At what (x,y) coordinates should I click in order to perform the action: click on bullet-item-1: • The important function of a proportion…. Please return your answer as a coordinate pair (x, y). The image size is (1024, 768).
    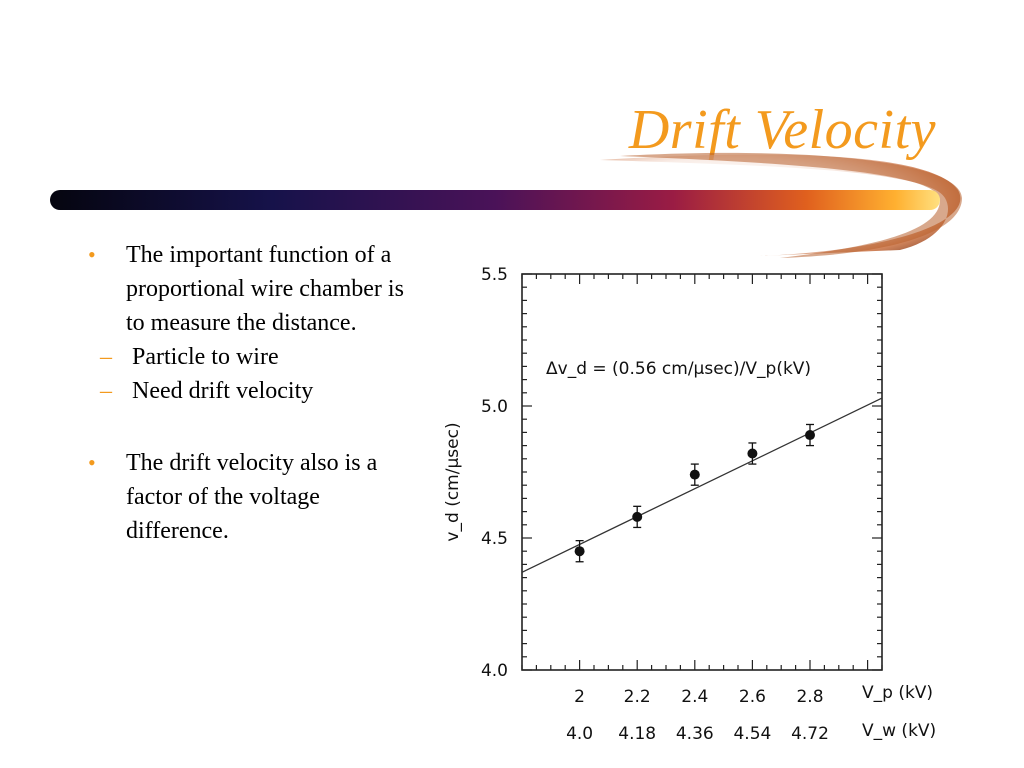
    Looking at the image, I should click on (253, 289).